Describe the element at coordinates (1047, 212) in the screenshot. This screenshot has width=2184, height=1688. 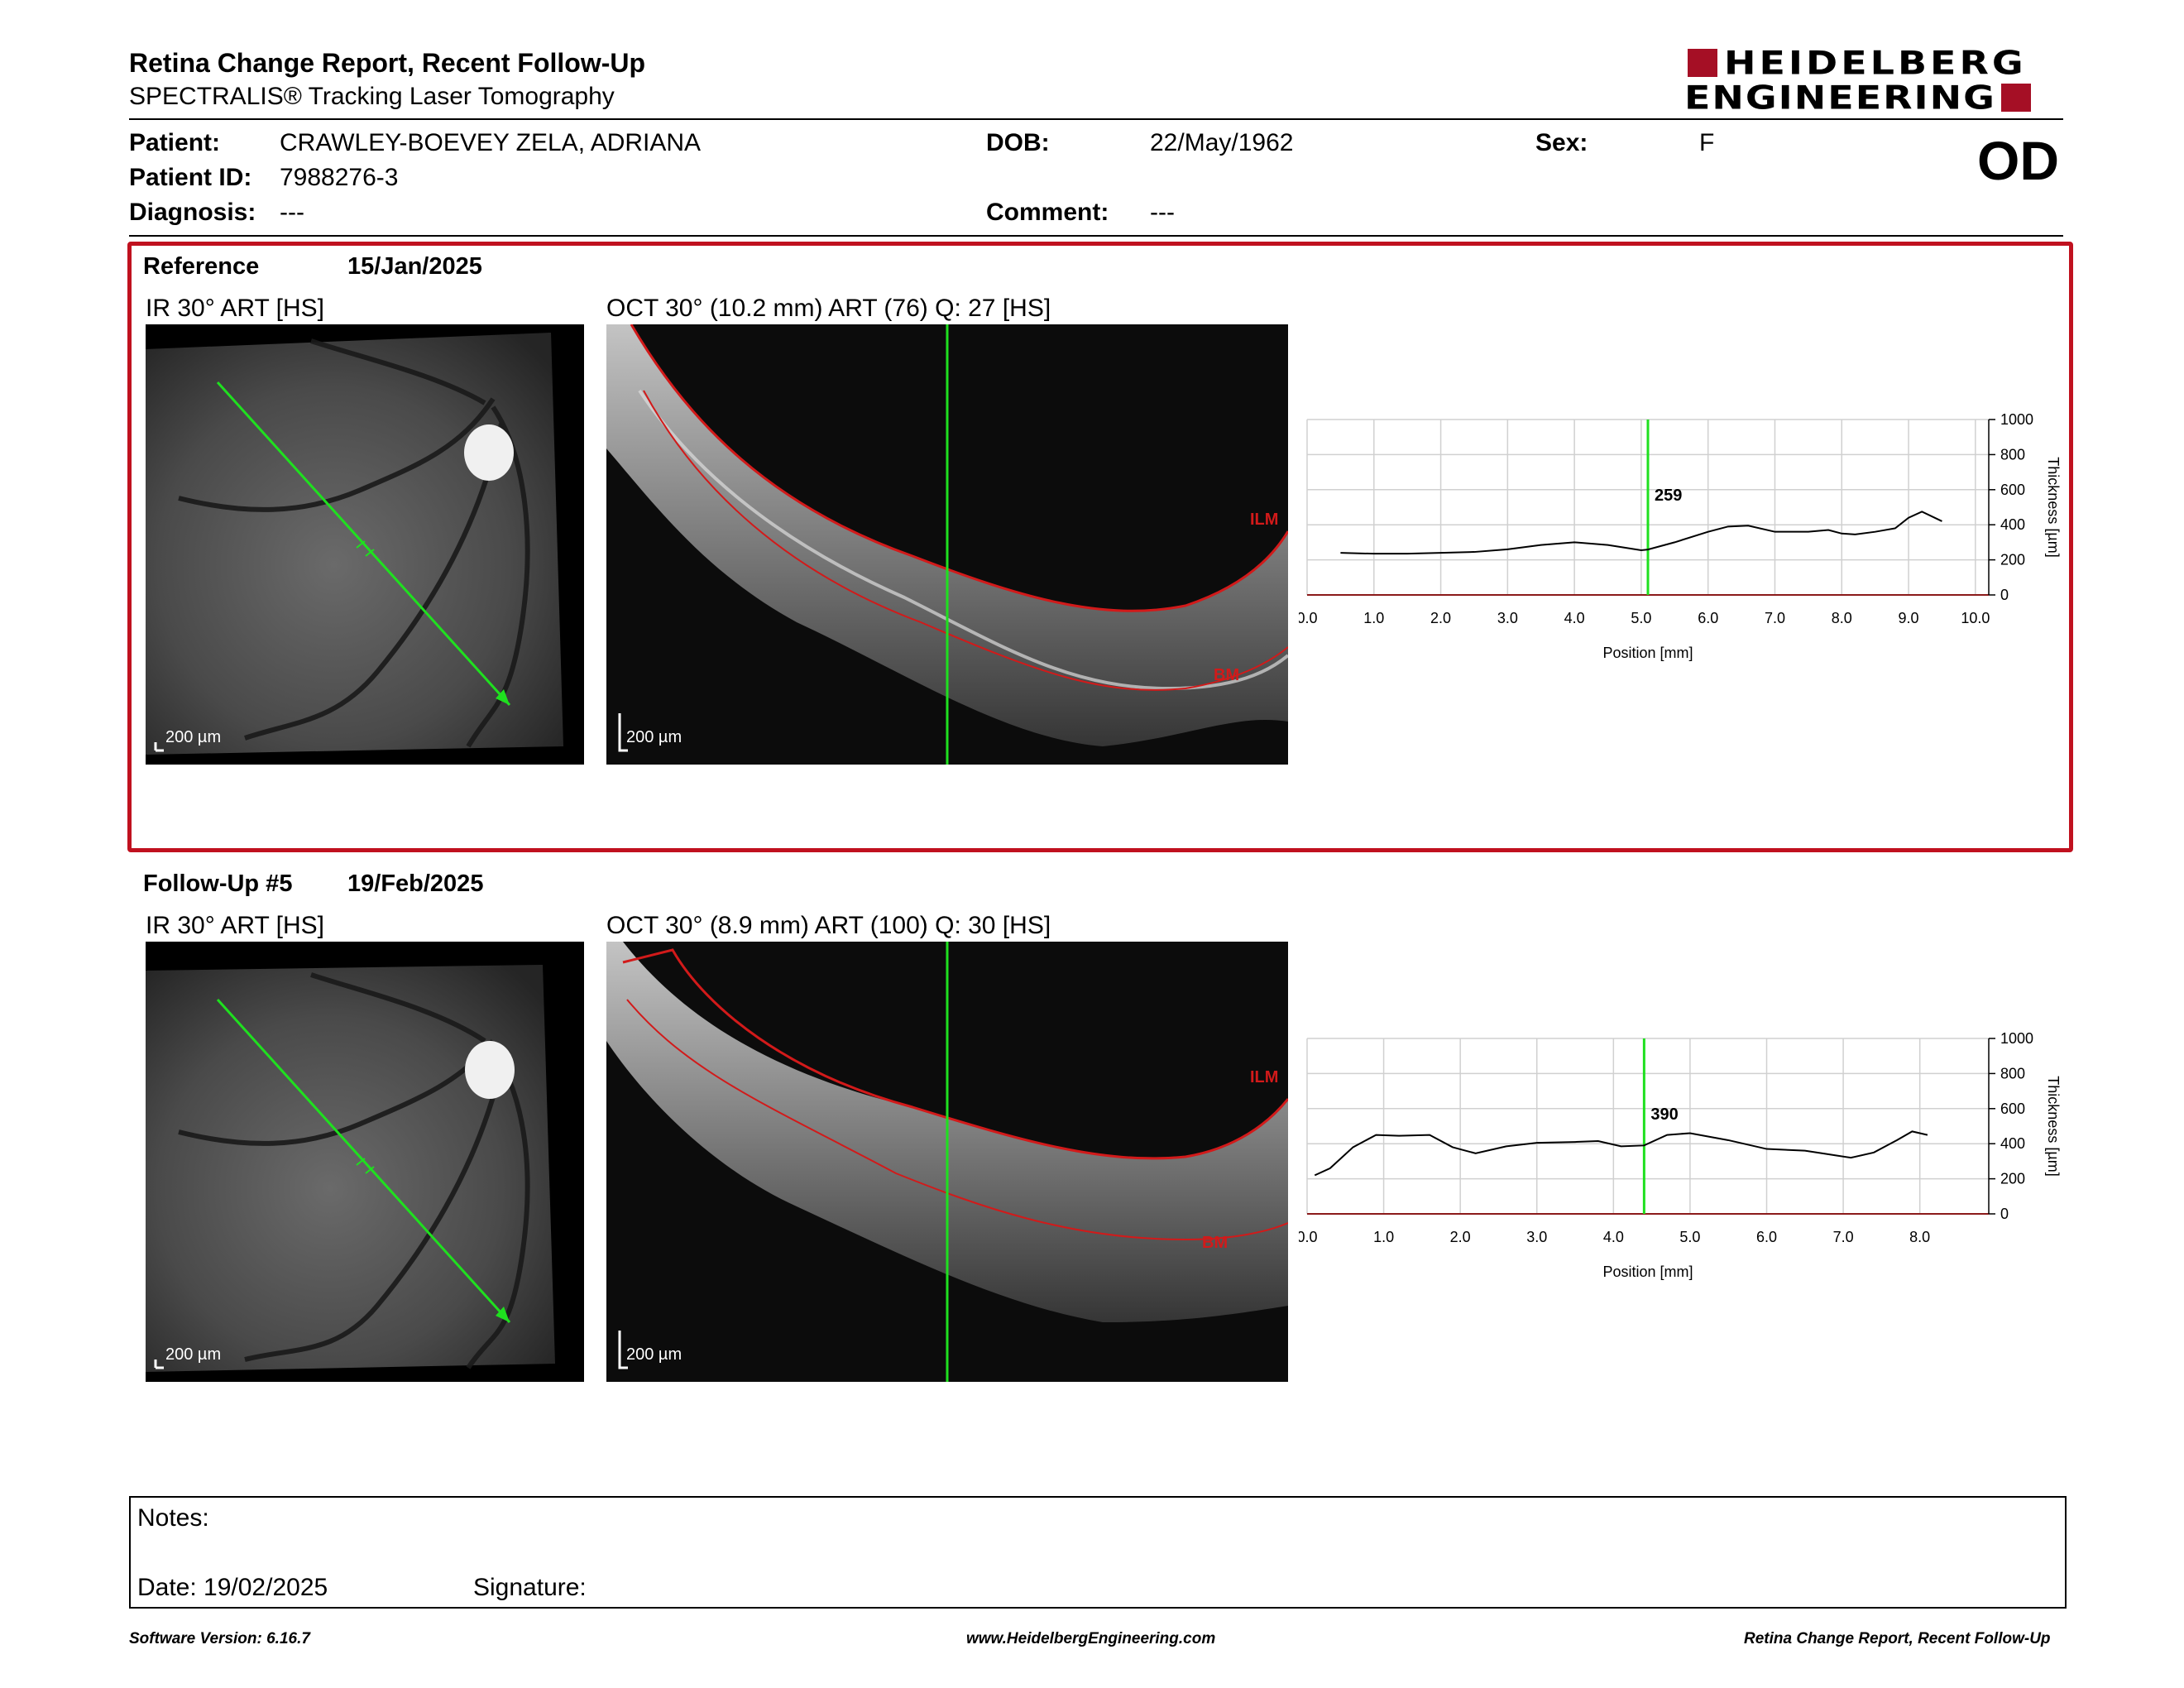
I see `comment-label: Comment:` at that location.